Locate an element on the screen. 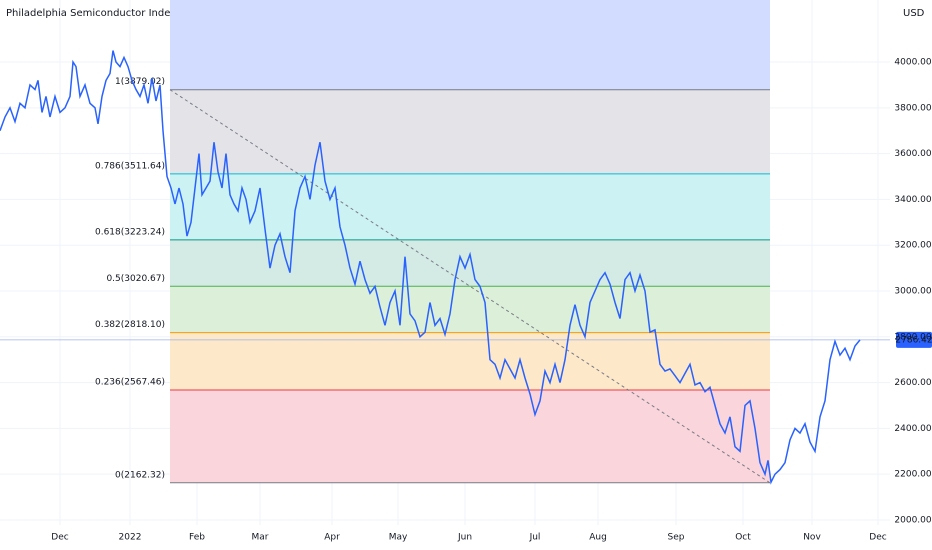  fib-label: 0.382(2818.10) is located at coordinates (130, 325).